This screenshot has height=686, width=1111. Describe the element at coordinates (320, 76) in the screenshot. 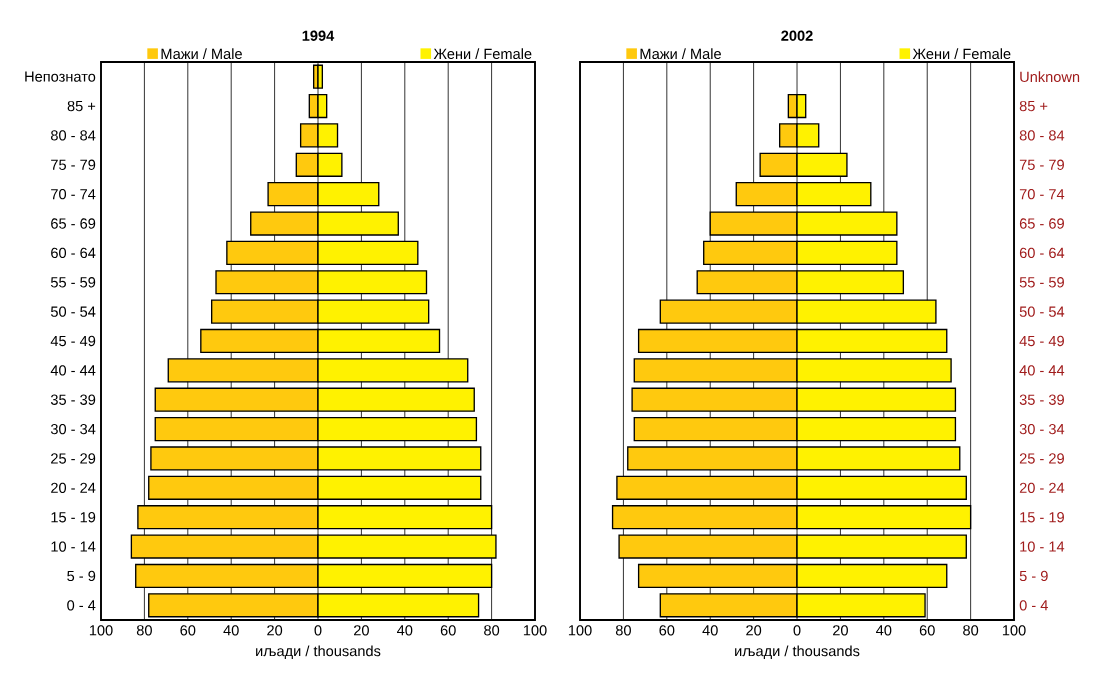

I see `bar` at that location.